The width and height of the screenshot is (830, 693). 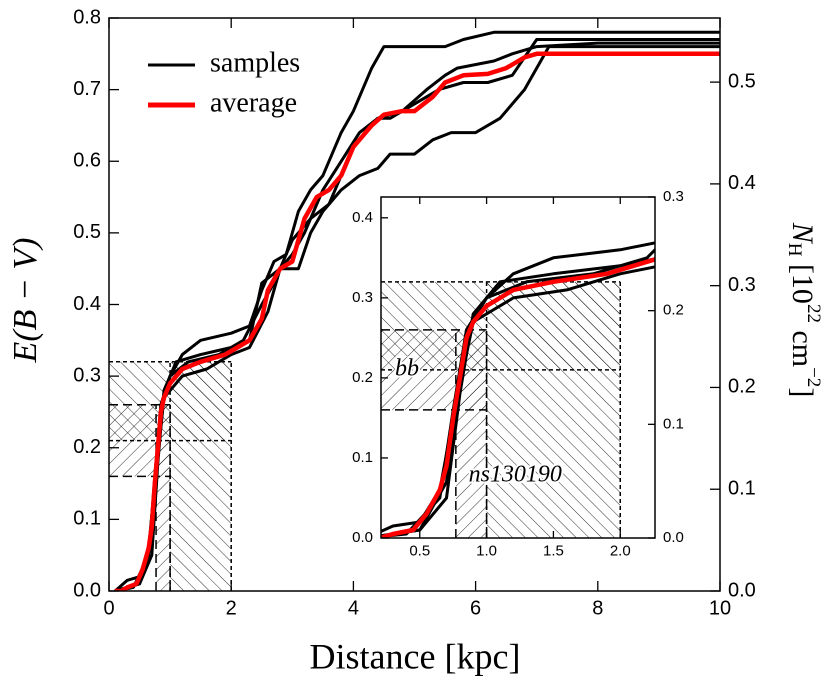 What do you see at coordinates (620, 550) in the screenshot?
I see `x-tick-label: 2.0` at bounding box center [620, 550].